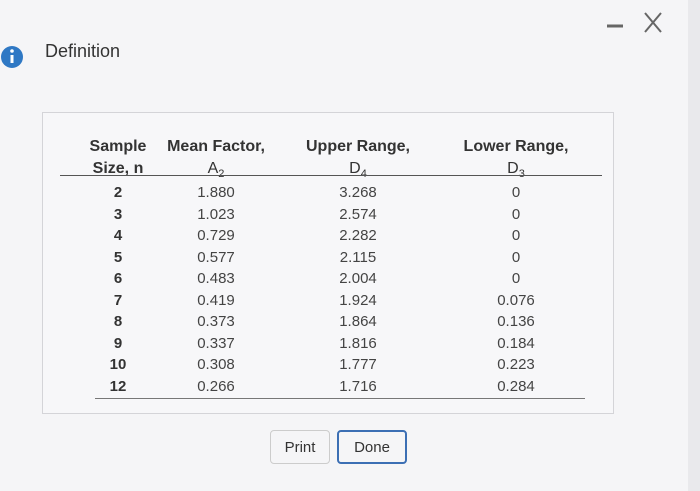  Describe the element at coordinates (118, 321) in the screenshot. I see `table-cell: 8` at that location.